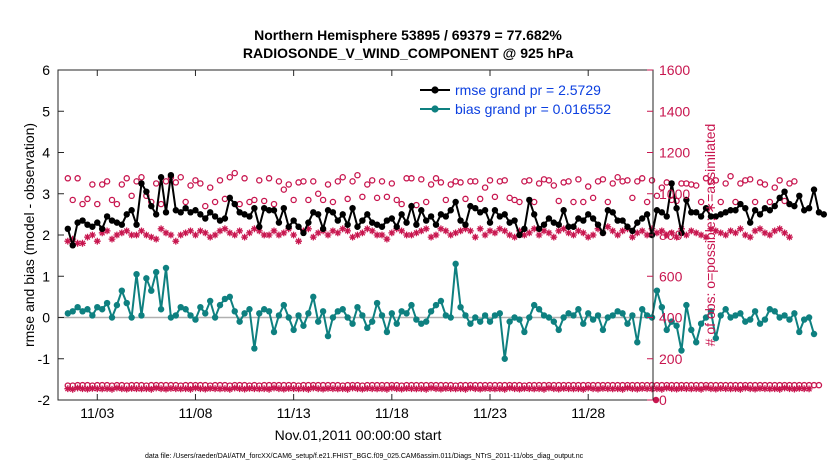 Image resolution: width=830 pixels, height=470 pixels. Describe the element at coordinates (392, 413) in the screenshot. I see `x-tick-label: 11/18` at that location.